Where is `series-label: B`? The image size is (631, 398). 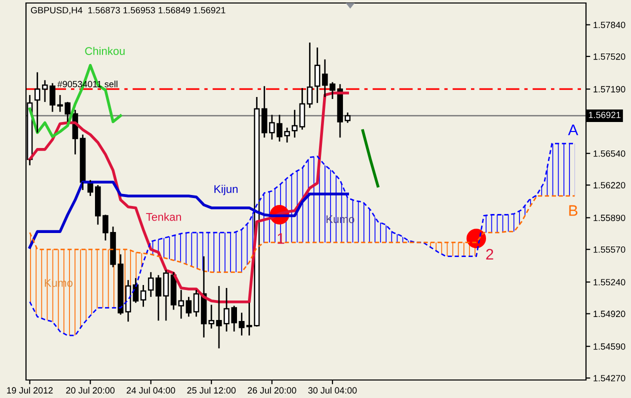 series-label: B is located at coordinates (573, 210).